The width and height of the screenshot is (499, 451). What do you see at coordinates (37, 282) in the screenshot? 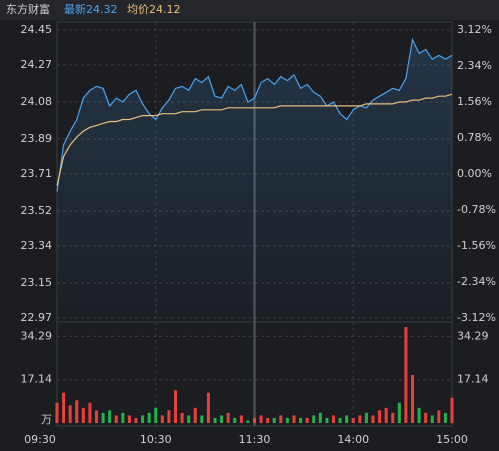
I see `y-tick-label: 23.15` at bounding box center [37, 282].